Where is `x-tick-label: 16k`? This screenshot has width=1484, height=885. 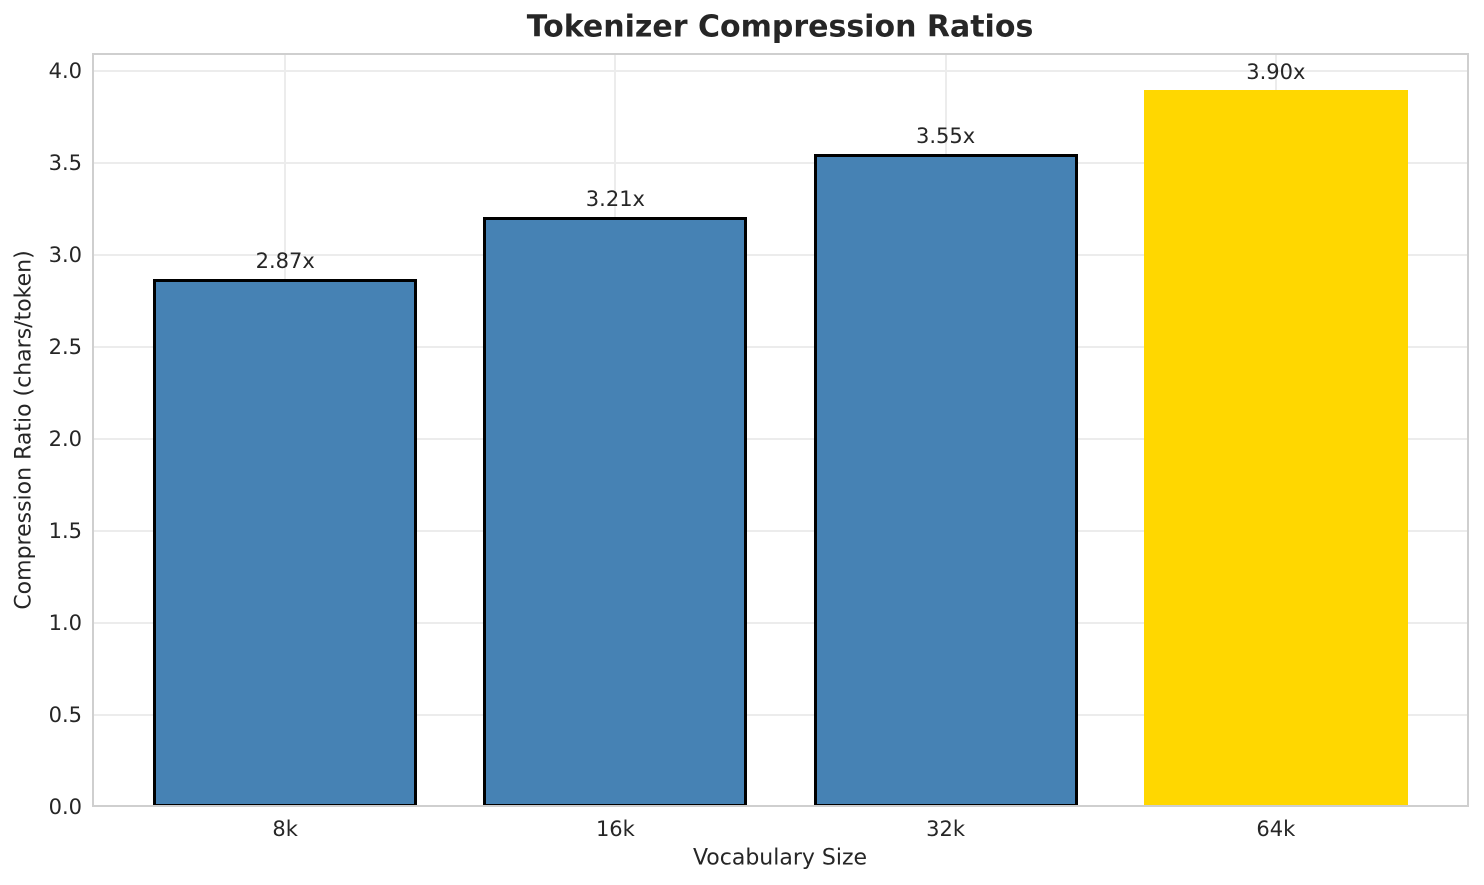 x-tick-label: 16k is located at coordinates (615, 829).